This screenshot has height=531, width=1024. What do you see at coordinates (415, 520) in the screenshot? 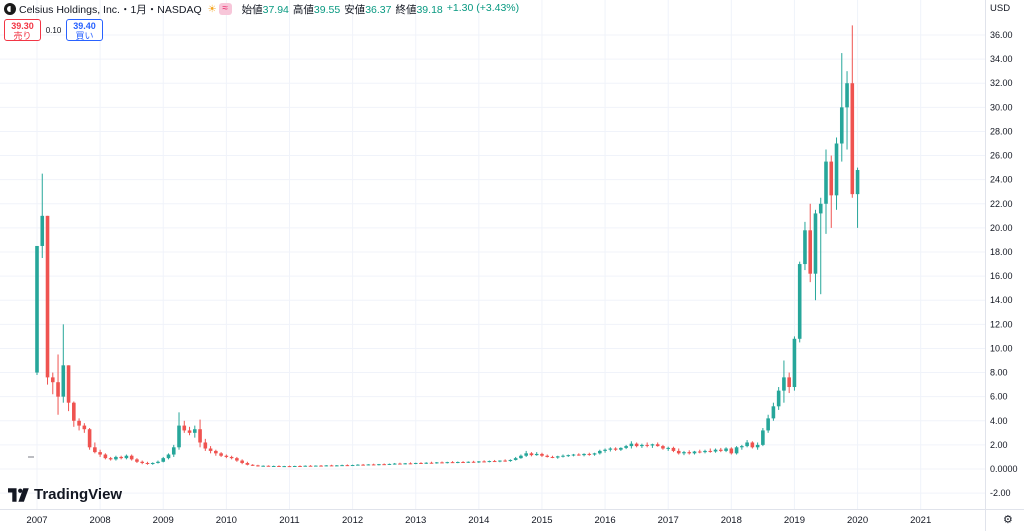
I see `time-tick-label: 2013` at bounding box center [415, 520].